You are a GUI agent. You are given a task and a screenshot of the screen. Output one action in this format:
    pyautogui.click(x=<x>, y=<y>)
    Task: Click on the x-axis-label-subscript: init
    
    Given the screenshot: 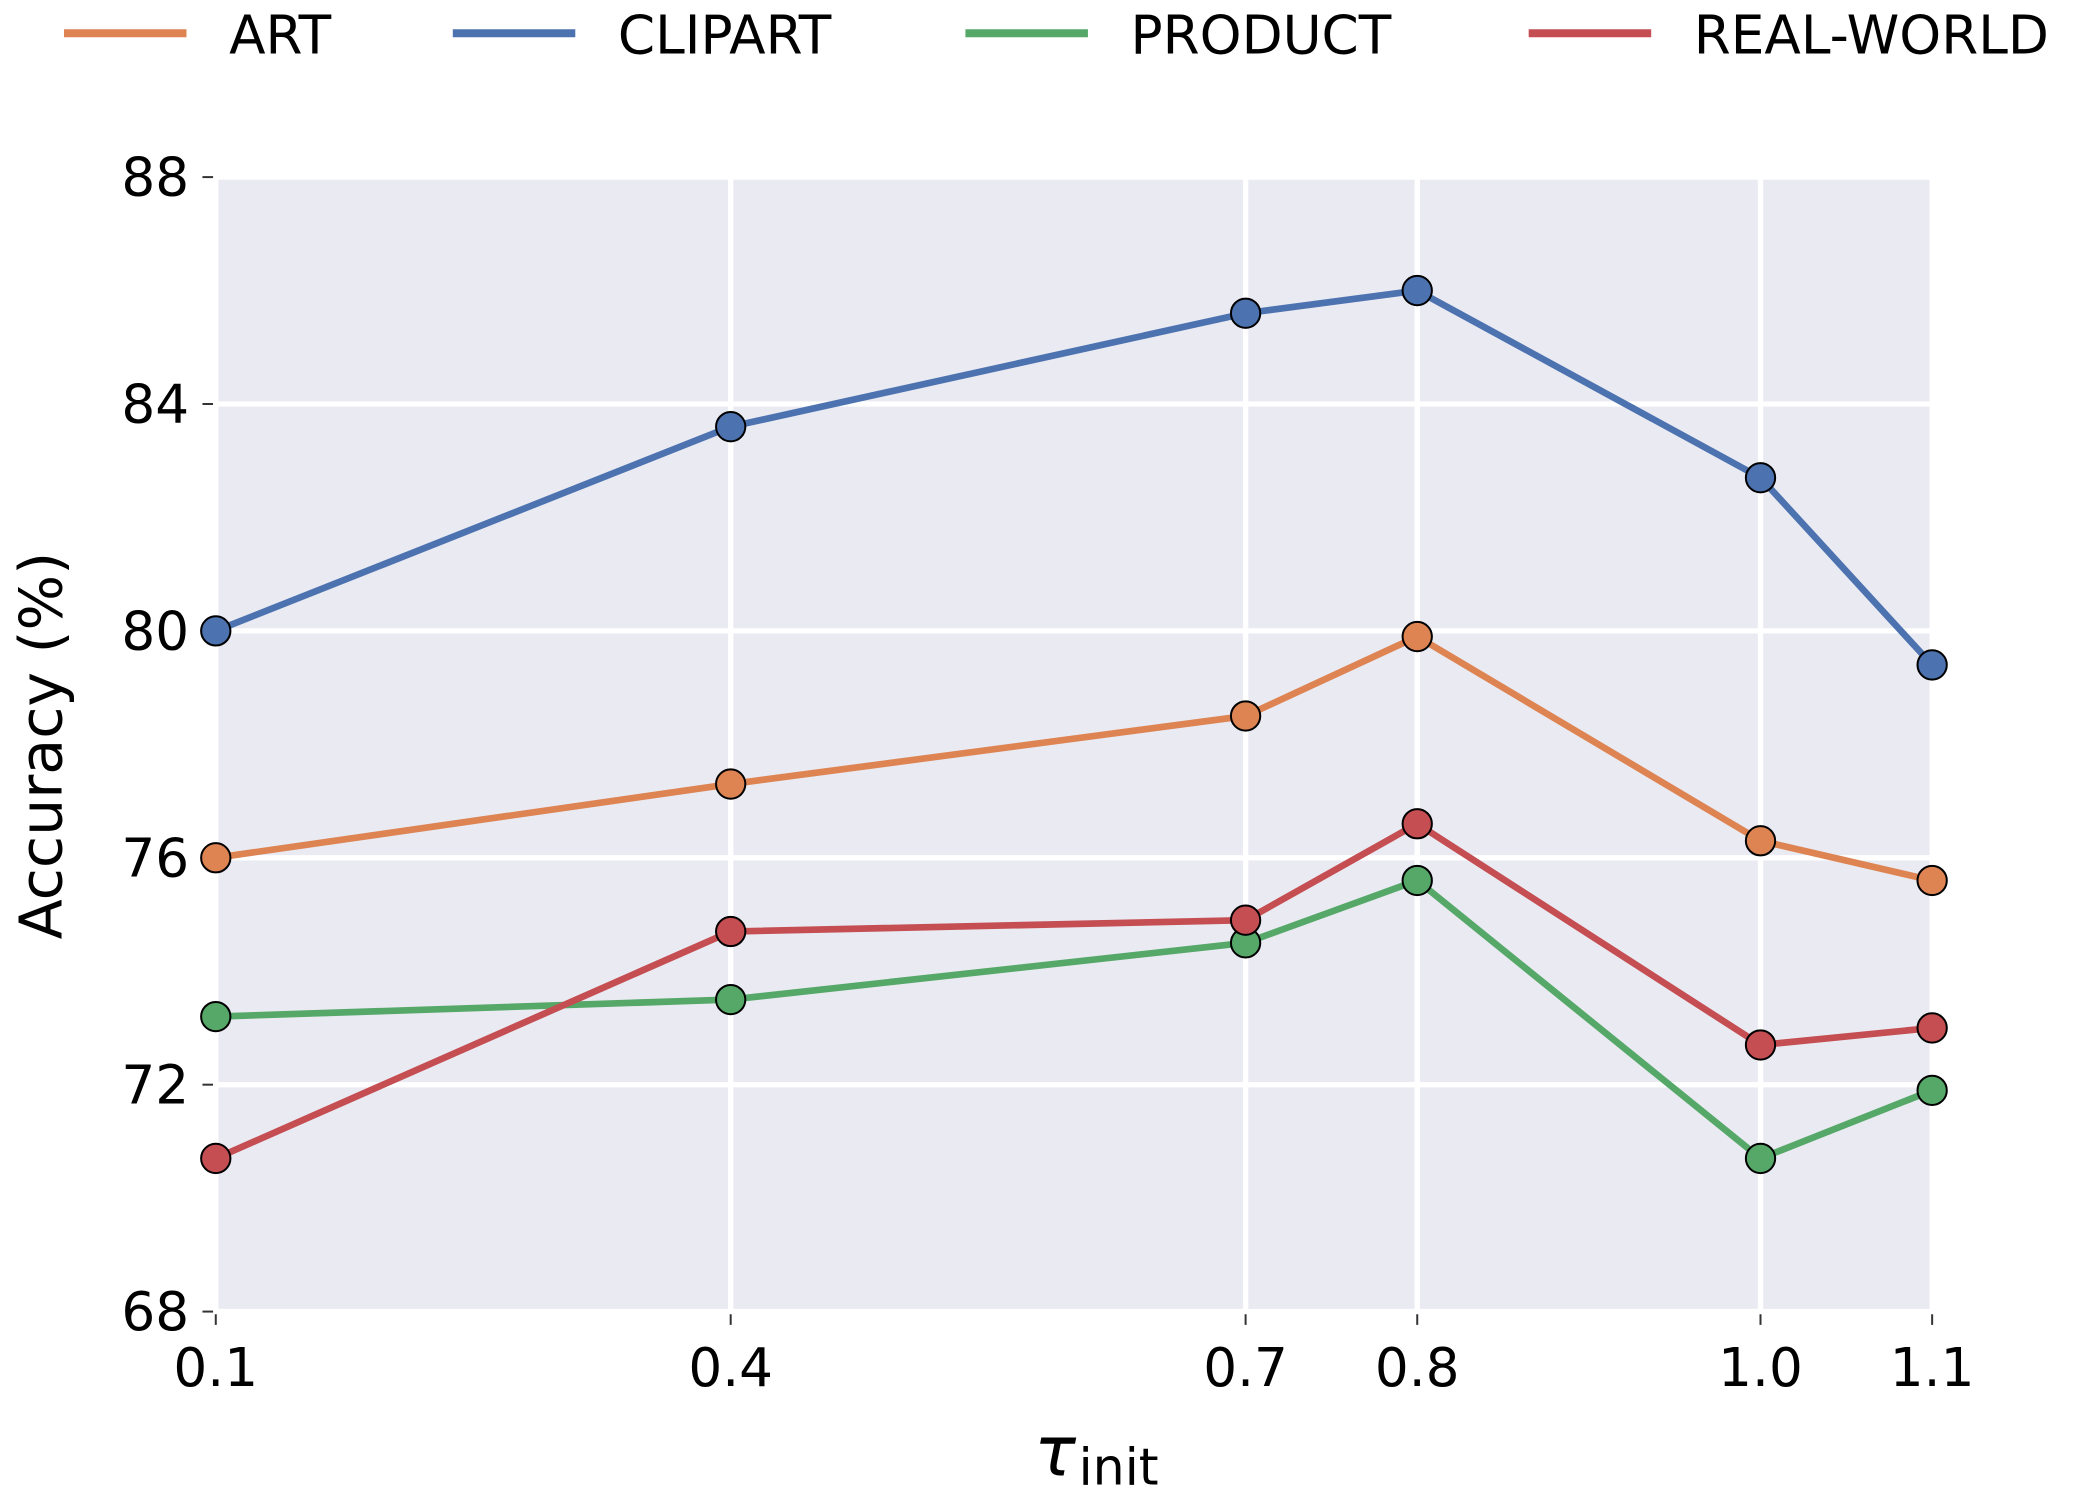 What is the action you would take?
    pyautogui.click(x=1119, y=1466)
    